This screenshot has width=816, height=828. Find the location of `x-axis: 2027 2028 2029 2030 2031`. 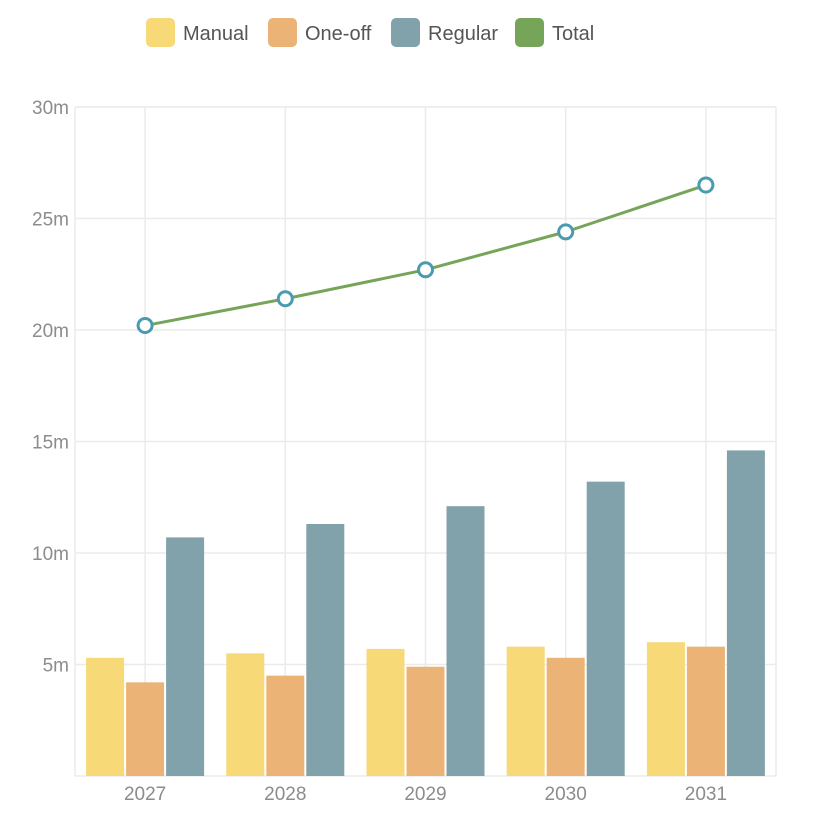

x-axis: 2027 2028 2029 2030 2031 is located at coordinates (425, 794).